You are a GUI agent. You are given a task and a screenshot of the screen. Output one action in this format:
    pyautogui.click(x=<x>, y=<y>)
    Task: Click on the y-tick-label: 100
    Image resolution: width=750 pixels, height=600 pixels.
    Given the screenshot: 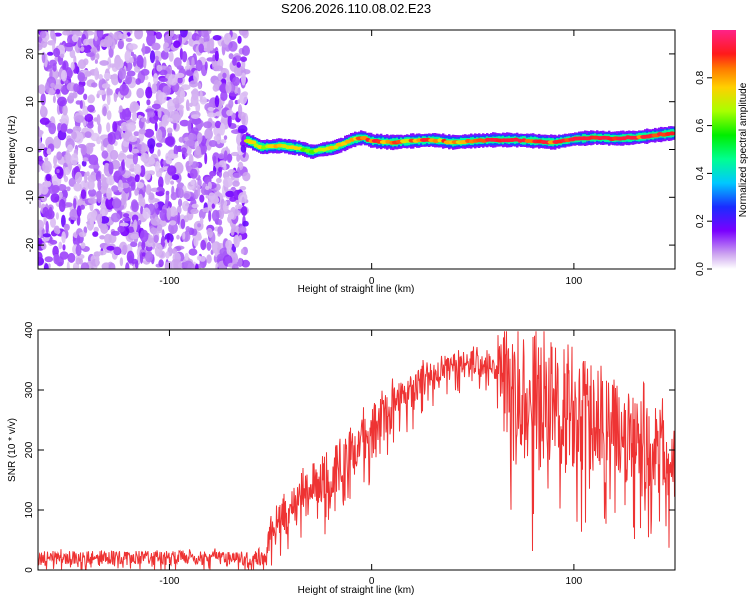 What is the action you would take?
    pyautogui.click(x=29, y=509)
    